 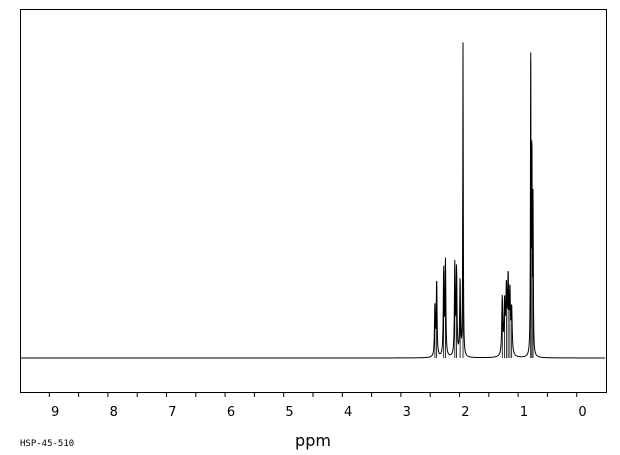 I want to click on tick-label-1: 1, so click(x=524, y=412).